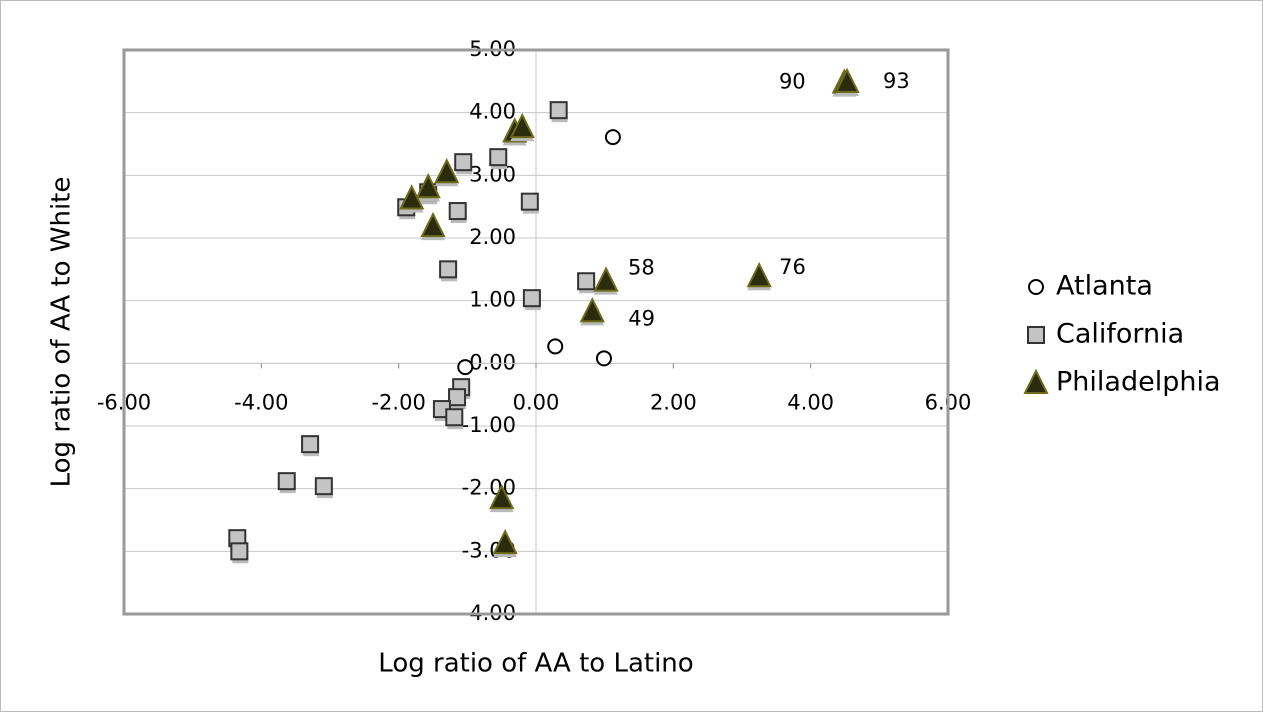  Describe the element at coordinates (492, 237) in the screenshot. I see `y-tick-label: 2.00` at that location.